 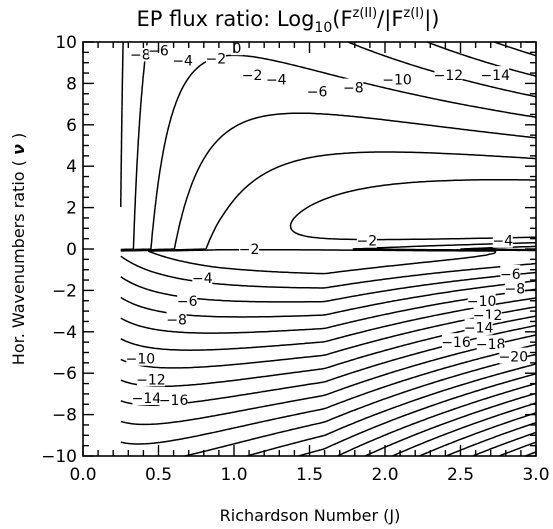 I want to click on title-superscript2: z(I), so click(x=413, y=13).